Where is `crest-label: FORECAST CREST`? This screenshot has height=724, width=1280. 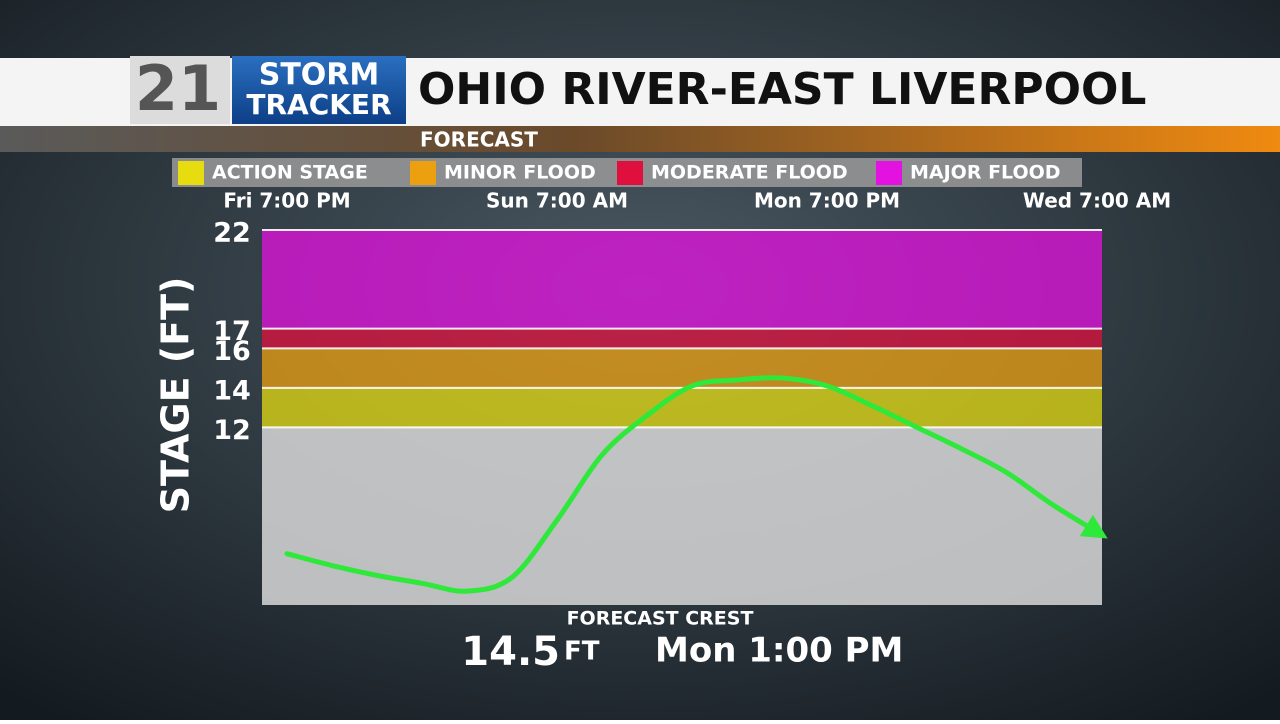 crest-label: FORECAST CREST is located at coordinates (660, 619).